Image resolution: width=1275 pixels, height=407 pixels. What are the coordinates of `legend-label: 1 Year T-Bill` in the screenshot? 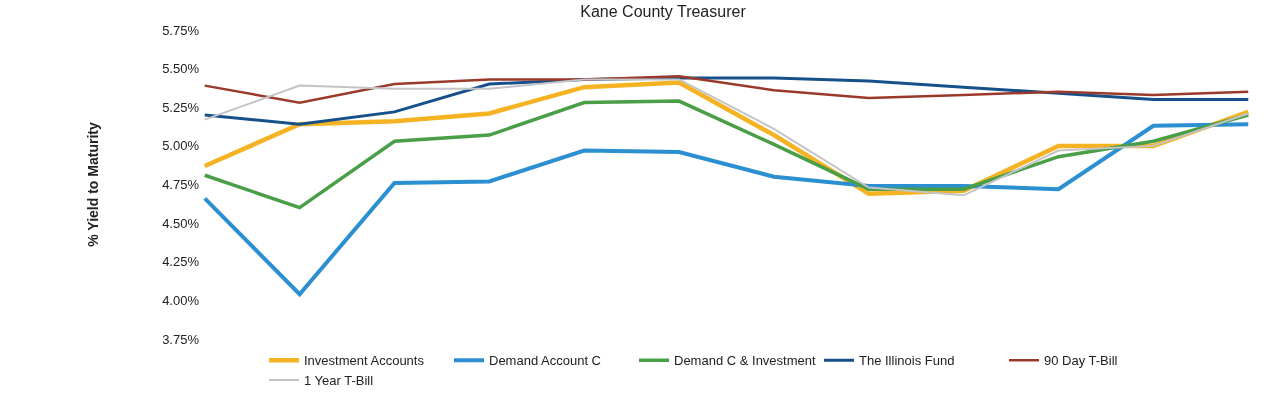 It's located at (339, 381).